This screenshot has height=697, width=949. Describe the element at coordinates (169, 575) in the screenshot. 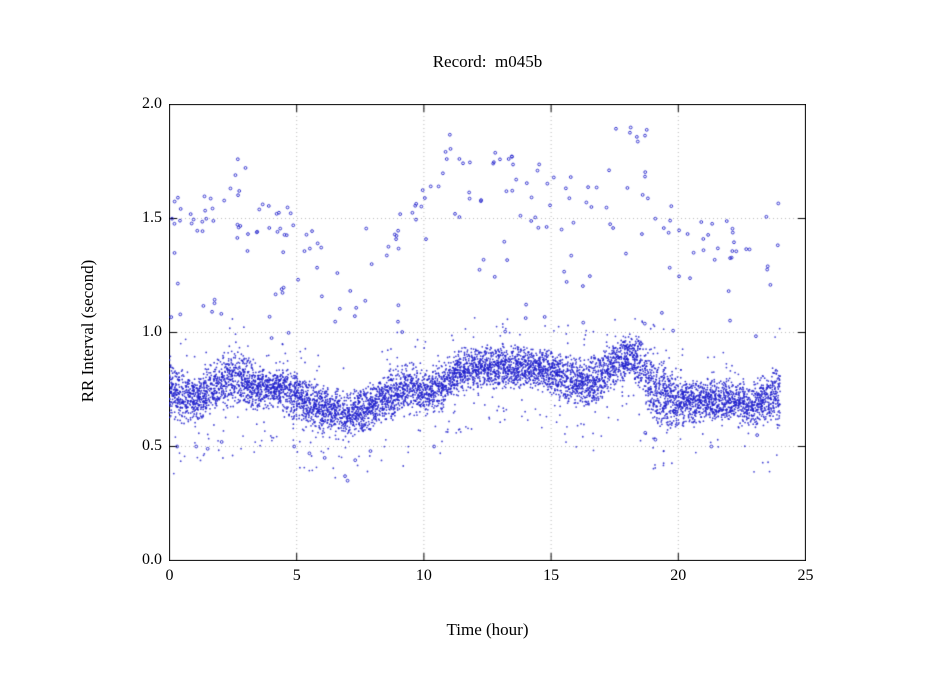

I see `x-tick-label: 0` at that location.